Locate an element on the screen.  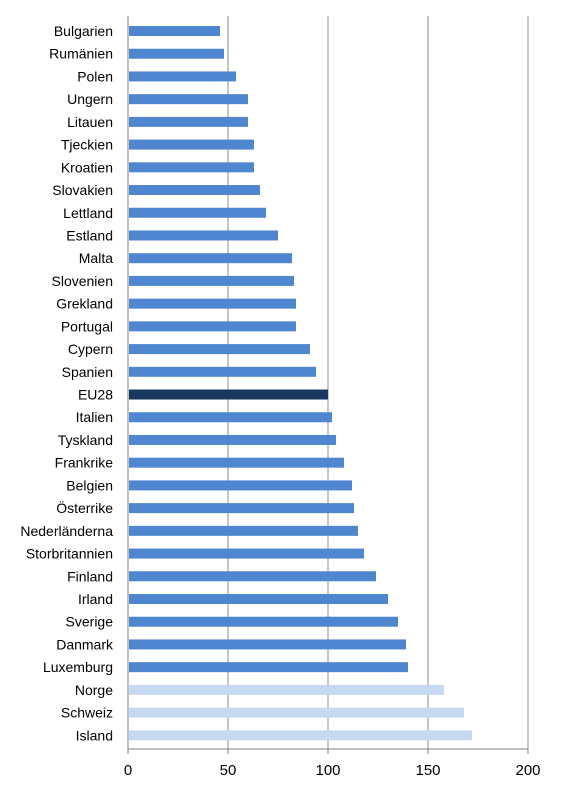
x-tick-label: 150 is located at coordinates (427, 770).